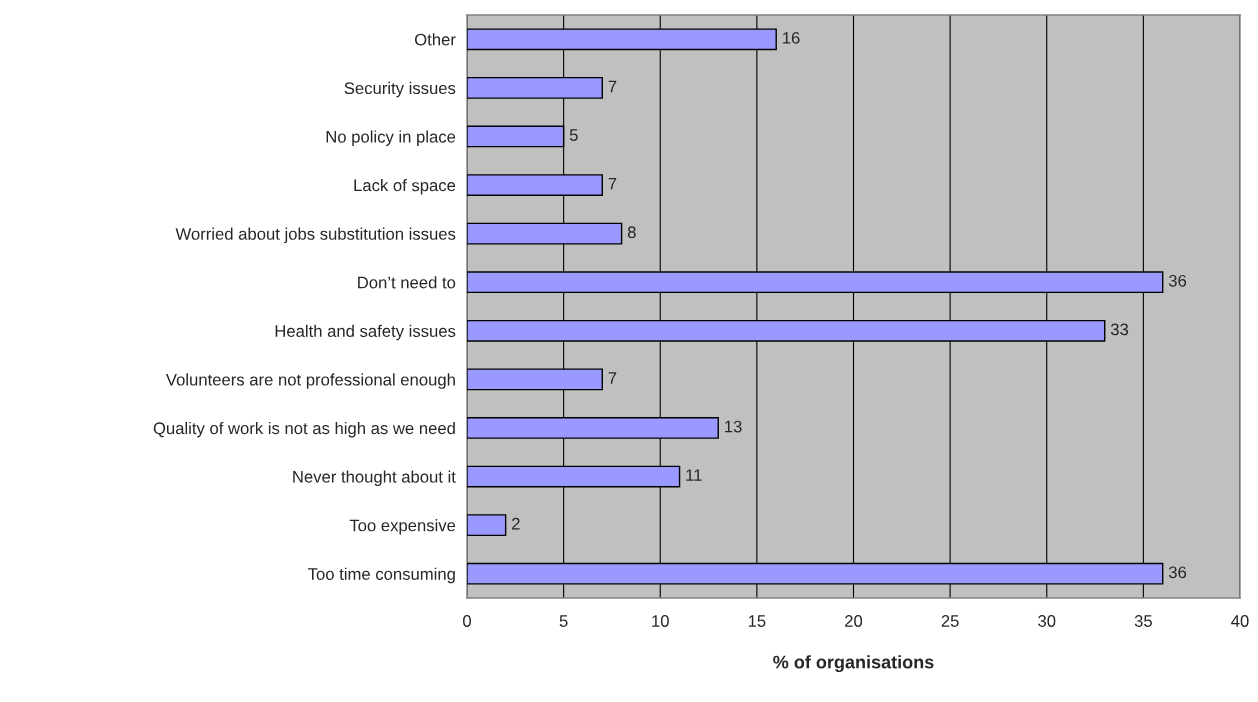 The width and height of the screenshot is (1258, 702). I want to click on y-tick-label: Security issues, so click(400, 89).